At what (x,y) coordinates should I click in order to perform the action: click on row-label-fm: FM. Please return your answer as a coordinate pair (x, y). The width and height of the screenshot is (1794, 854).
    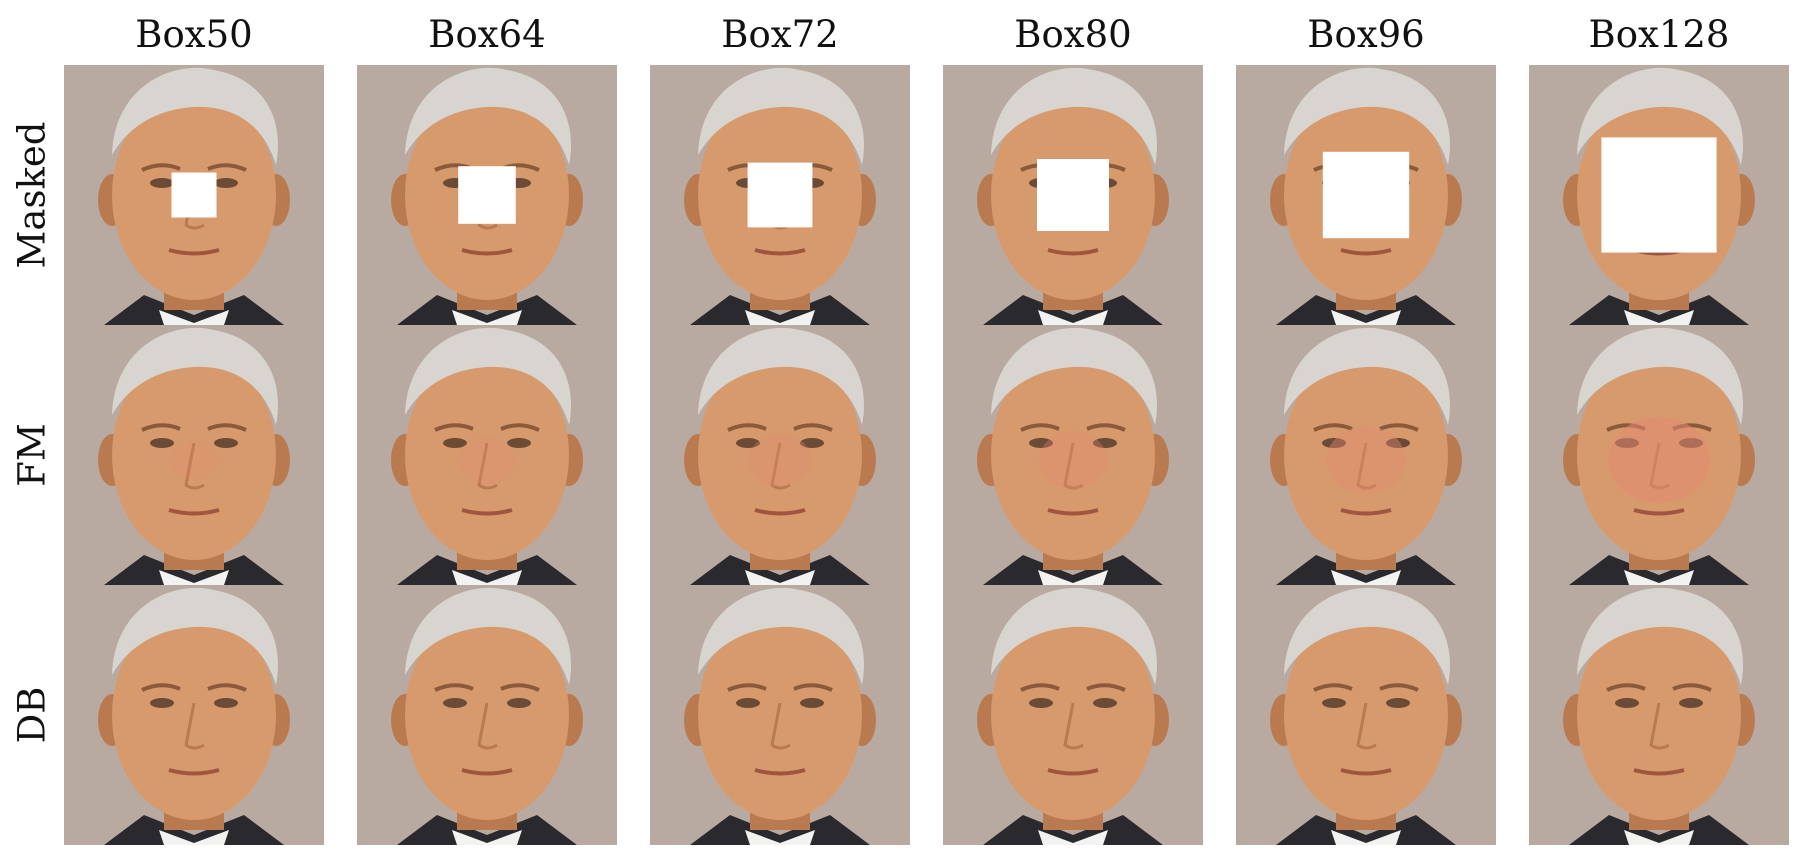
    Looking at the image, I should click on (32, 455).